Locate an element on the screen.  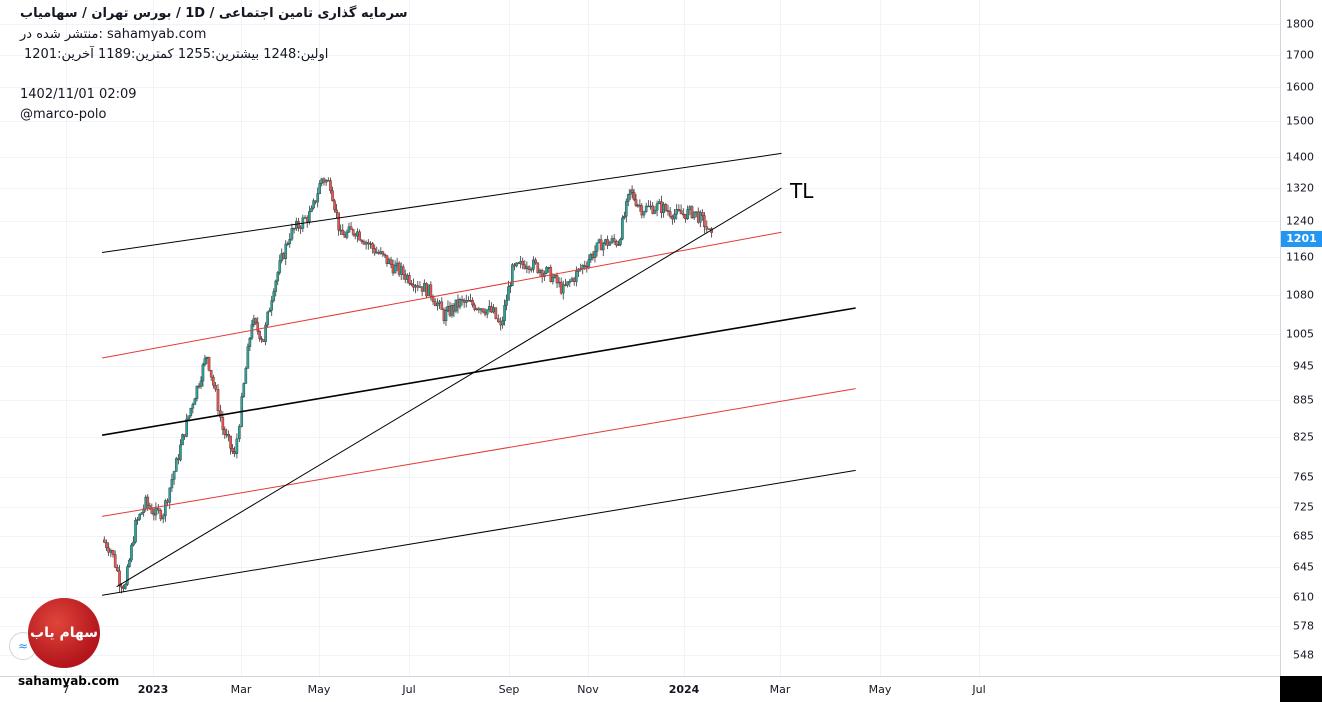
source-text: منتشر شده در: sahamyab.com is located at coordinates (113, 34).